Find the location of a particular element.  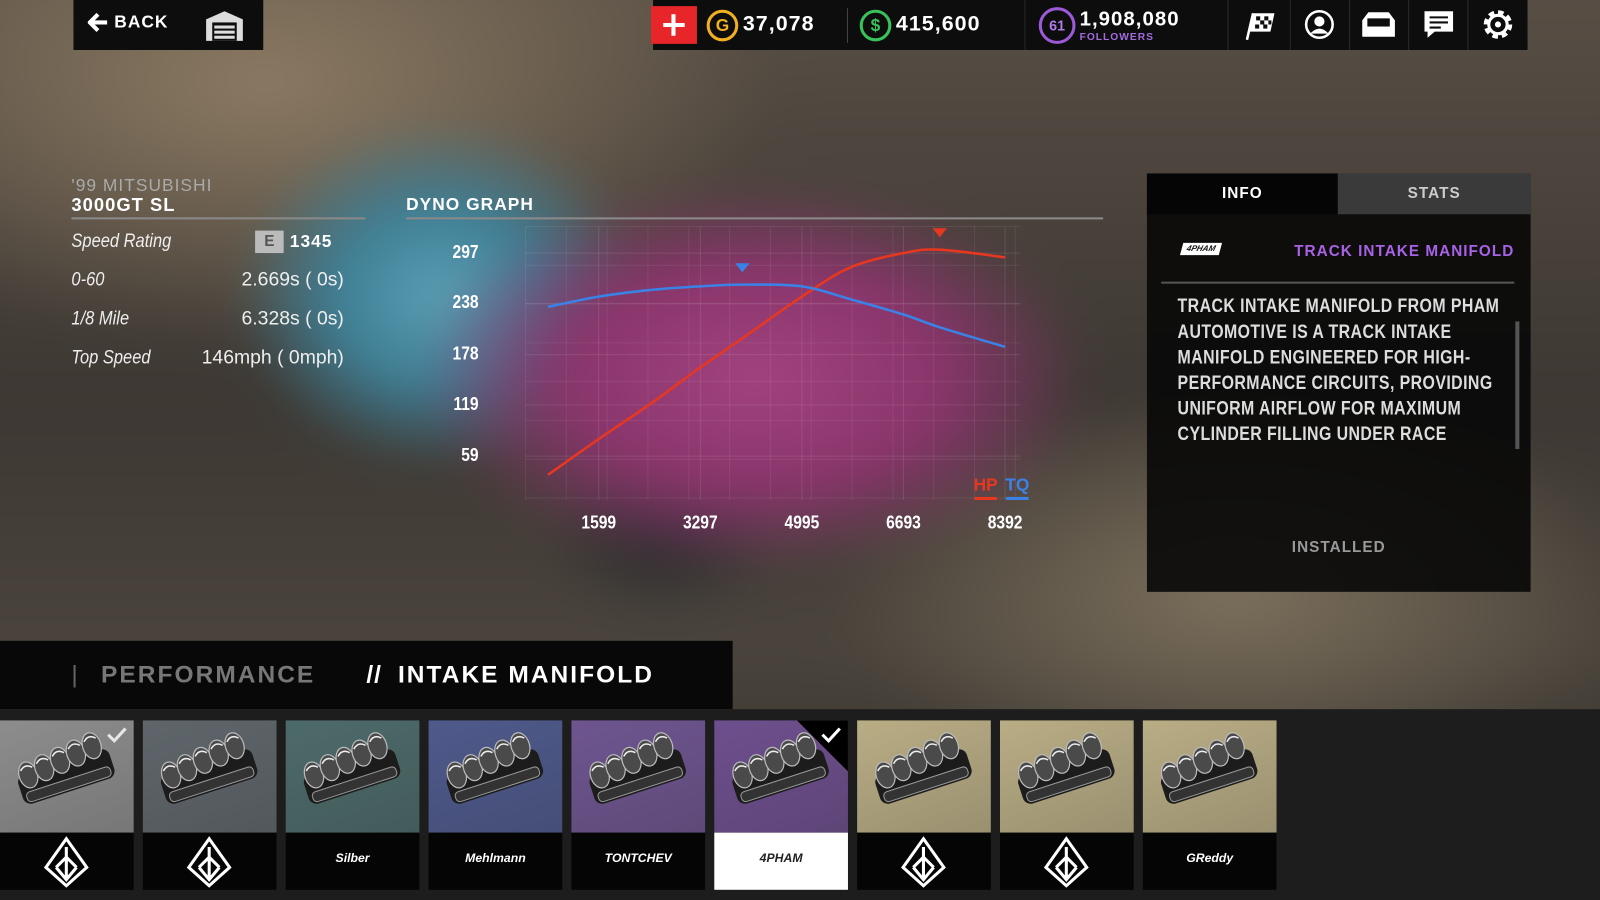

y-tick-label: 59 is located at coordinates (469, 455).